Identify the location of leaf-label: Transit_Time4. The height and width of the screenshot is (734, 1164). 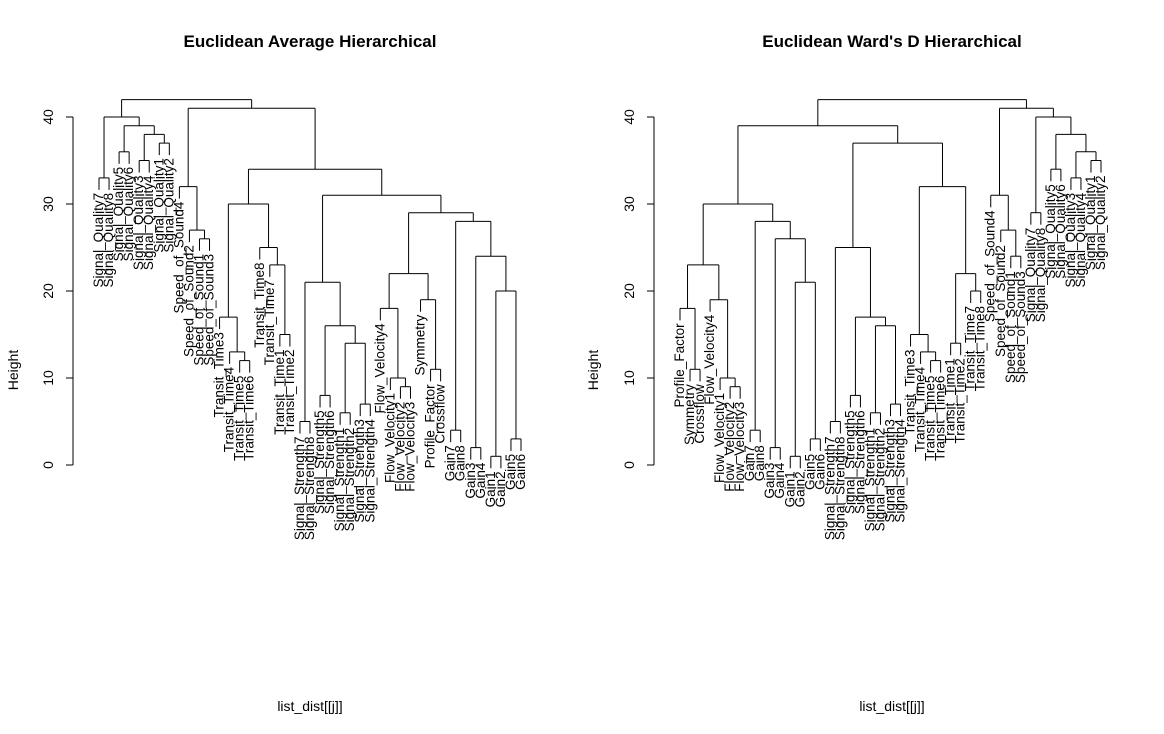
(229, 409).